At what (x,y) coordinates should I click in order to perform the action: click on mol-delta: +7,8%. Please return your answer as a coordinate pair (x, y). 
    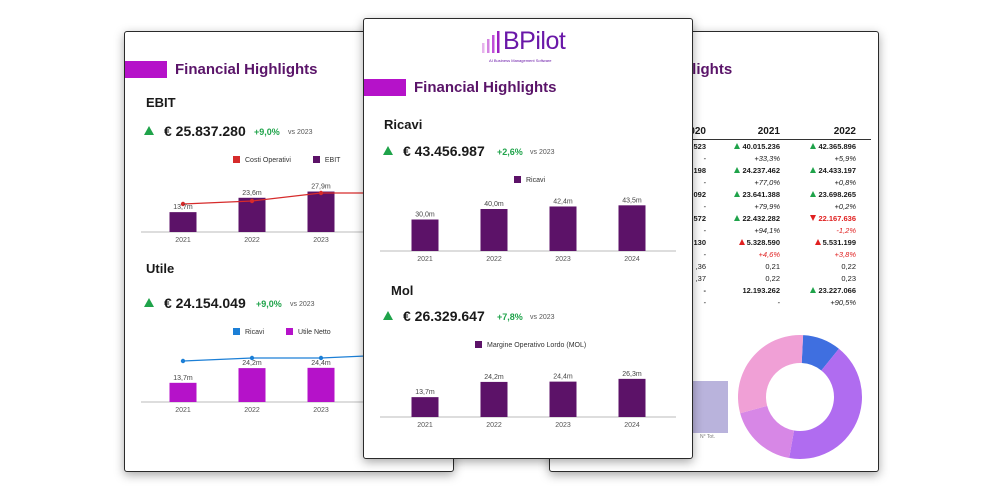
    Looking at the image, I should click on (510, 317).